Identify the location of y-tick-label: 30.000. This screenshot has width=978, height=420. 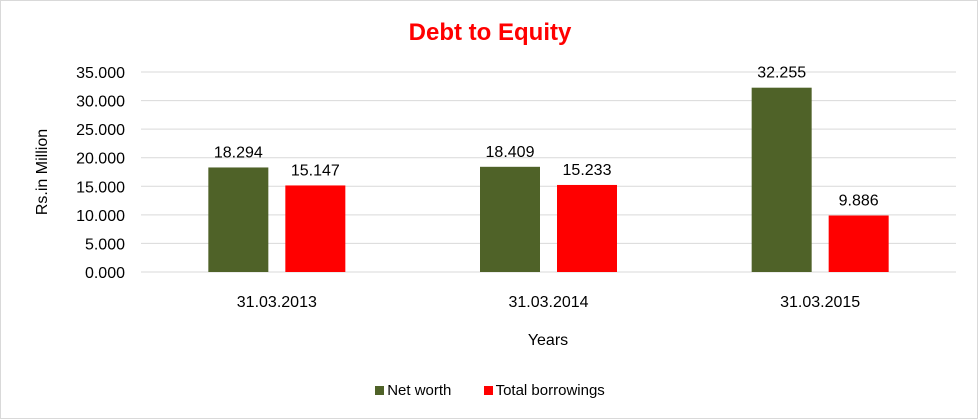
(100, 102).